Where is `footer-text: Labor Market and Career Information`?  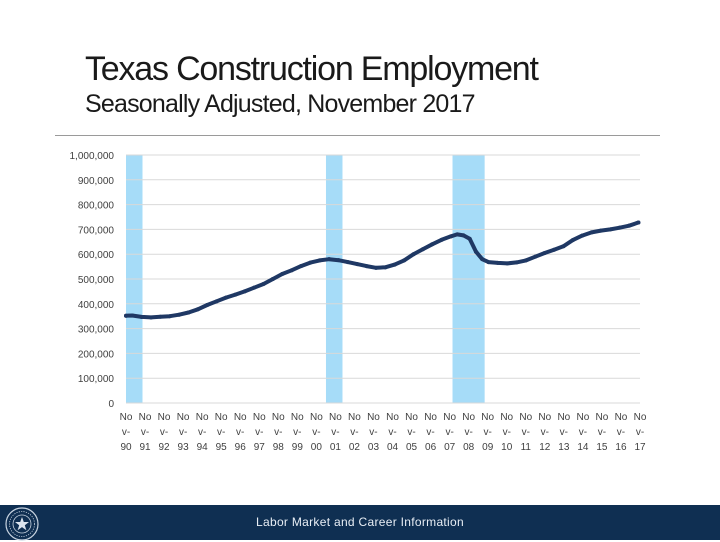 footer-text: Labor Market and Career Information is located at coordinates (360, 522).